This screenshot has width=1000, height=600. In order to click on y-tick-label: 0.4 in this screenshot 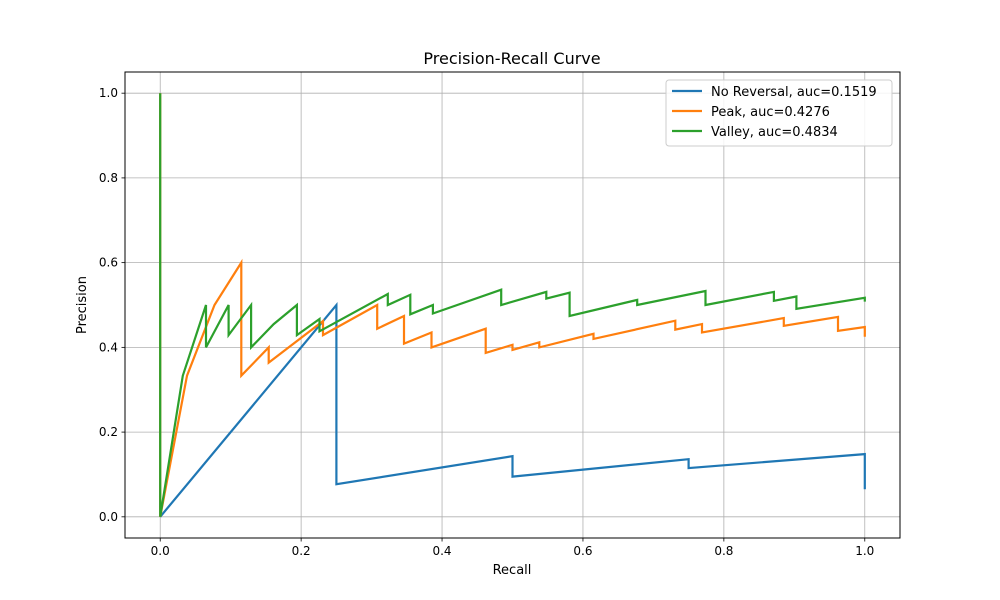, I will do `click(108, 347)`.